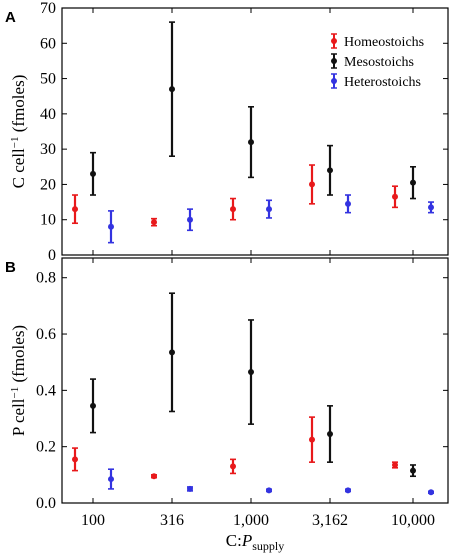 The image size is (454, 554). What do you see at coordinates (46, 334) in the screenshot?
I see `y-tick-label: 0.6` at bounding box center [46, 334].